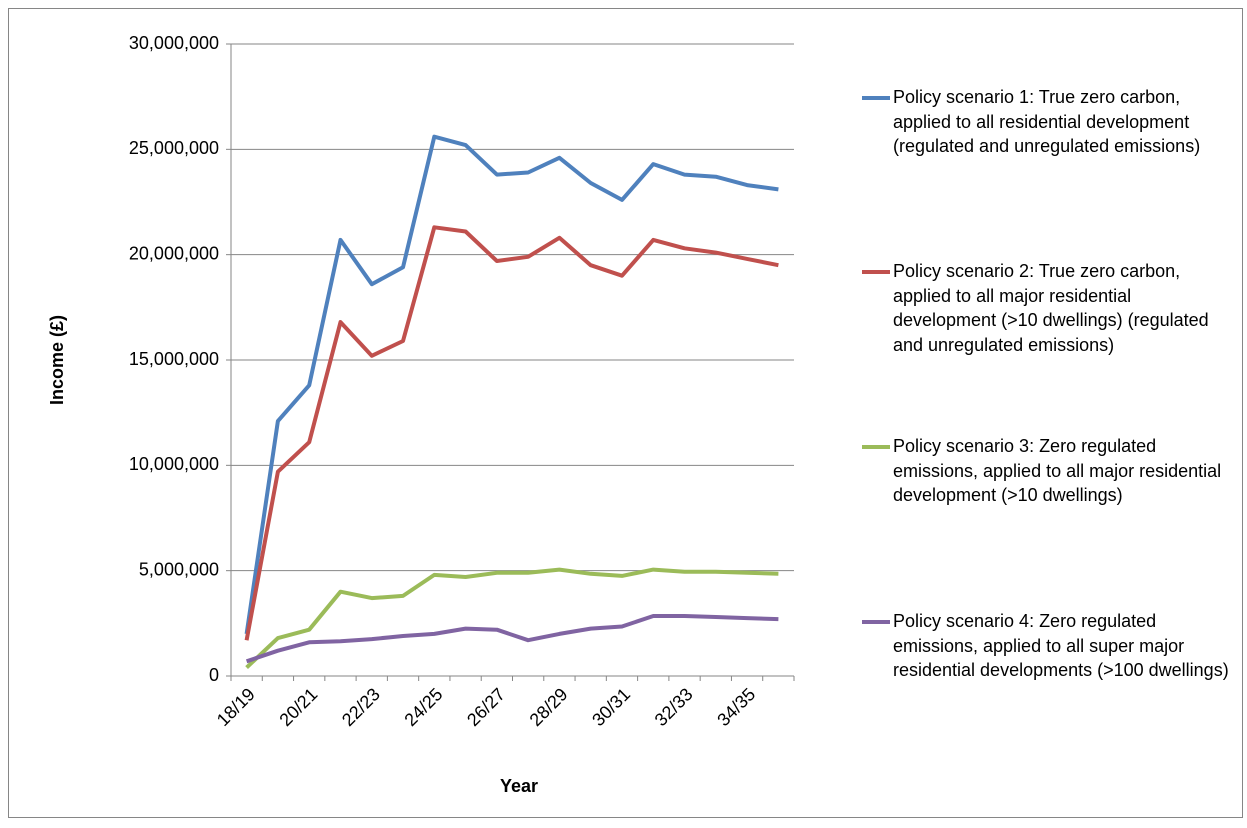 This screenshot has width=1247, height=828. I want to click on y-tick-label: 20,000,000, so click(174, 253).